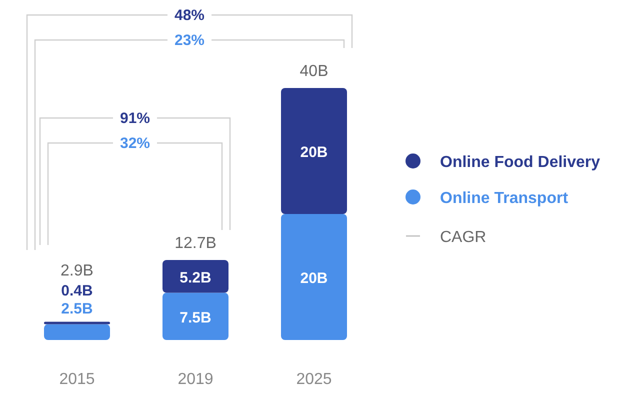 The height and width of the screenshot is (395, 632). Describe the element at coordinates (314, 71) in the screenshot. I see `total-label: 40B` at that location.